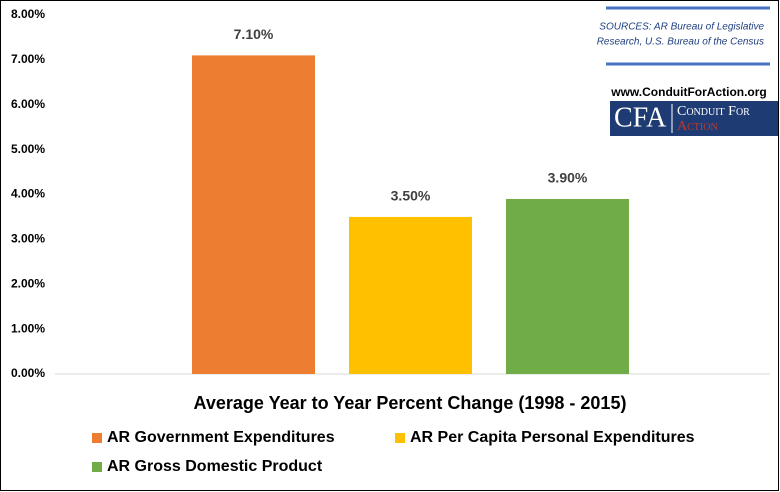 The width and height of the screenshot is (780, 492). I want to click on logo-name: Action, so click(697, 126).